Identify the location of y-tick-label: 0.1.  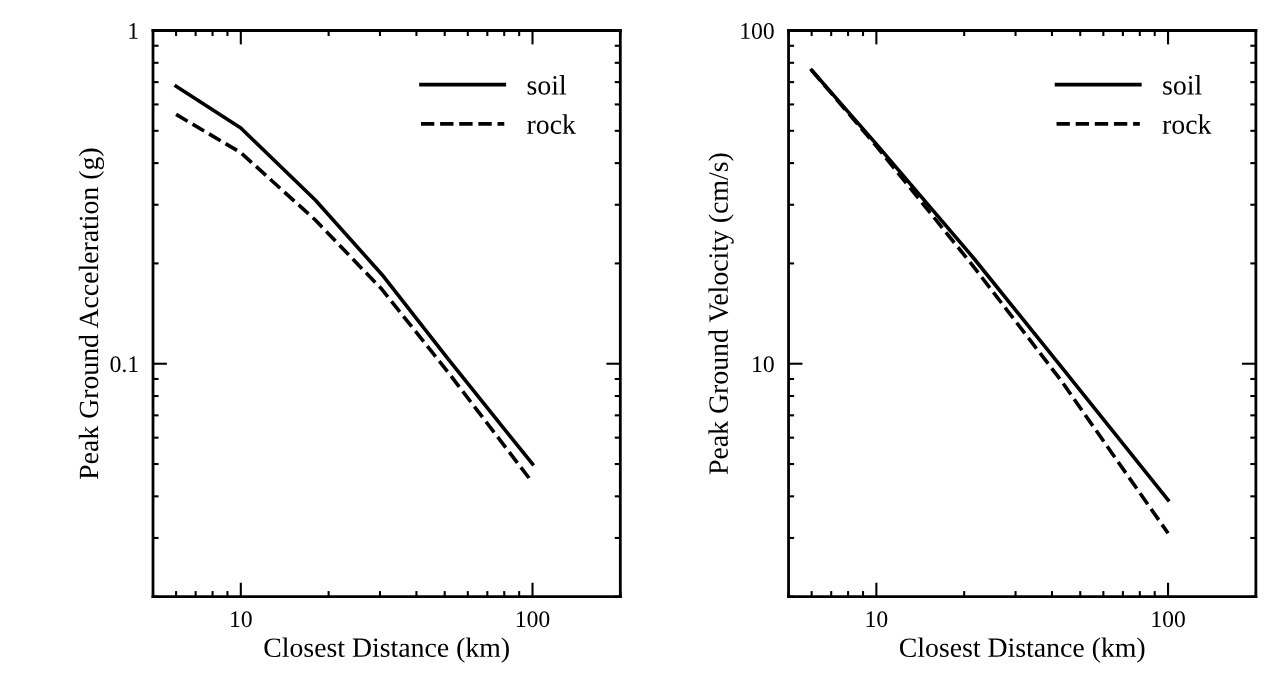
(124, 364).